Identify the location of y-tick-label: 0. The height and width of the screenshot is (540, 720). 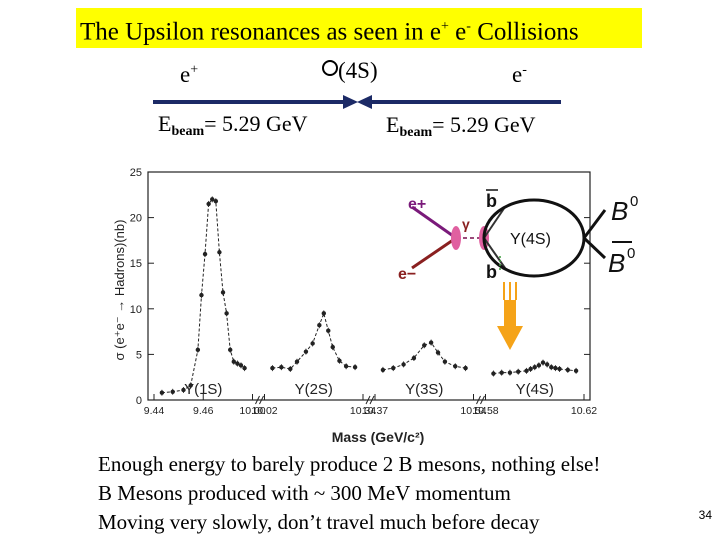
(139, 401).